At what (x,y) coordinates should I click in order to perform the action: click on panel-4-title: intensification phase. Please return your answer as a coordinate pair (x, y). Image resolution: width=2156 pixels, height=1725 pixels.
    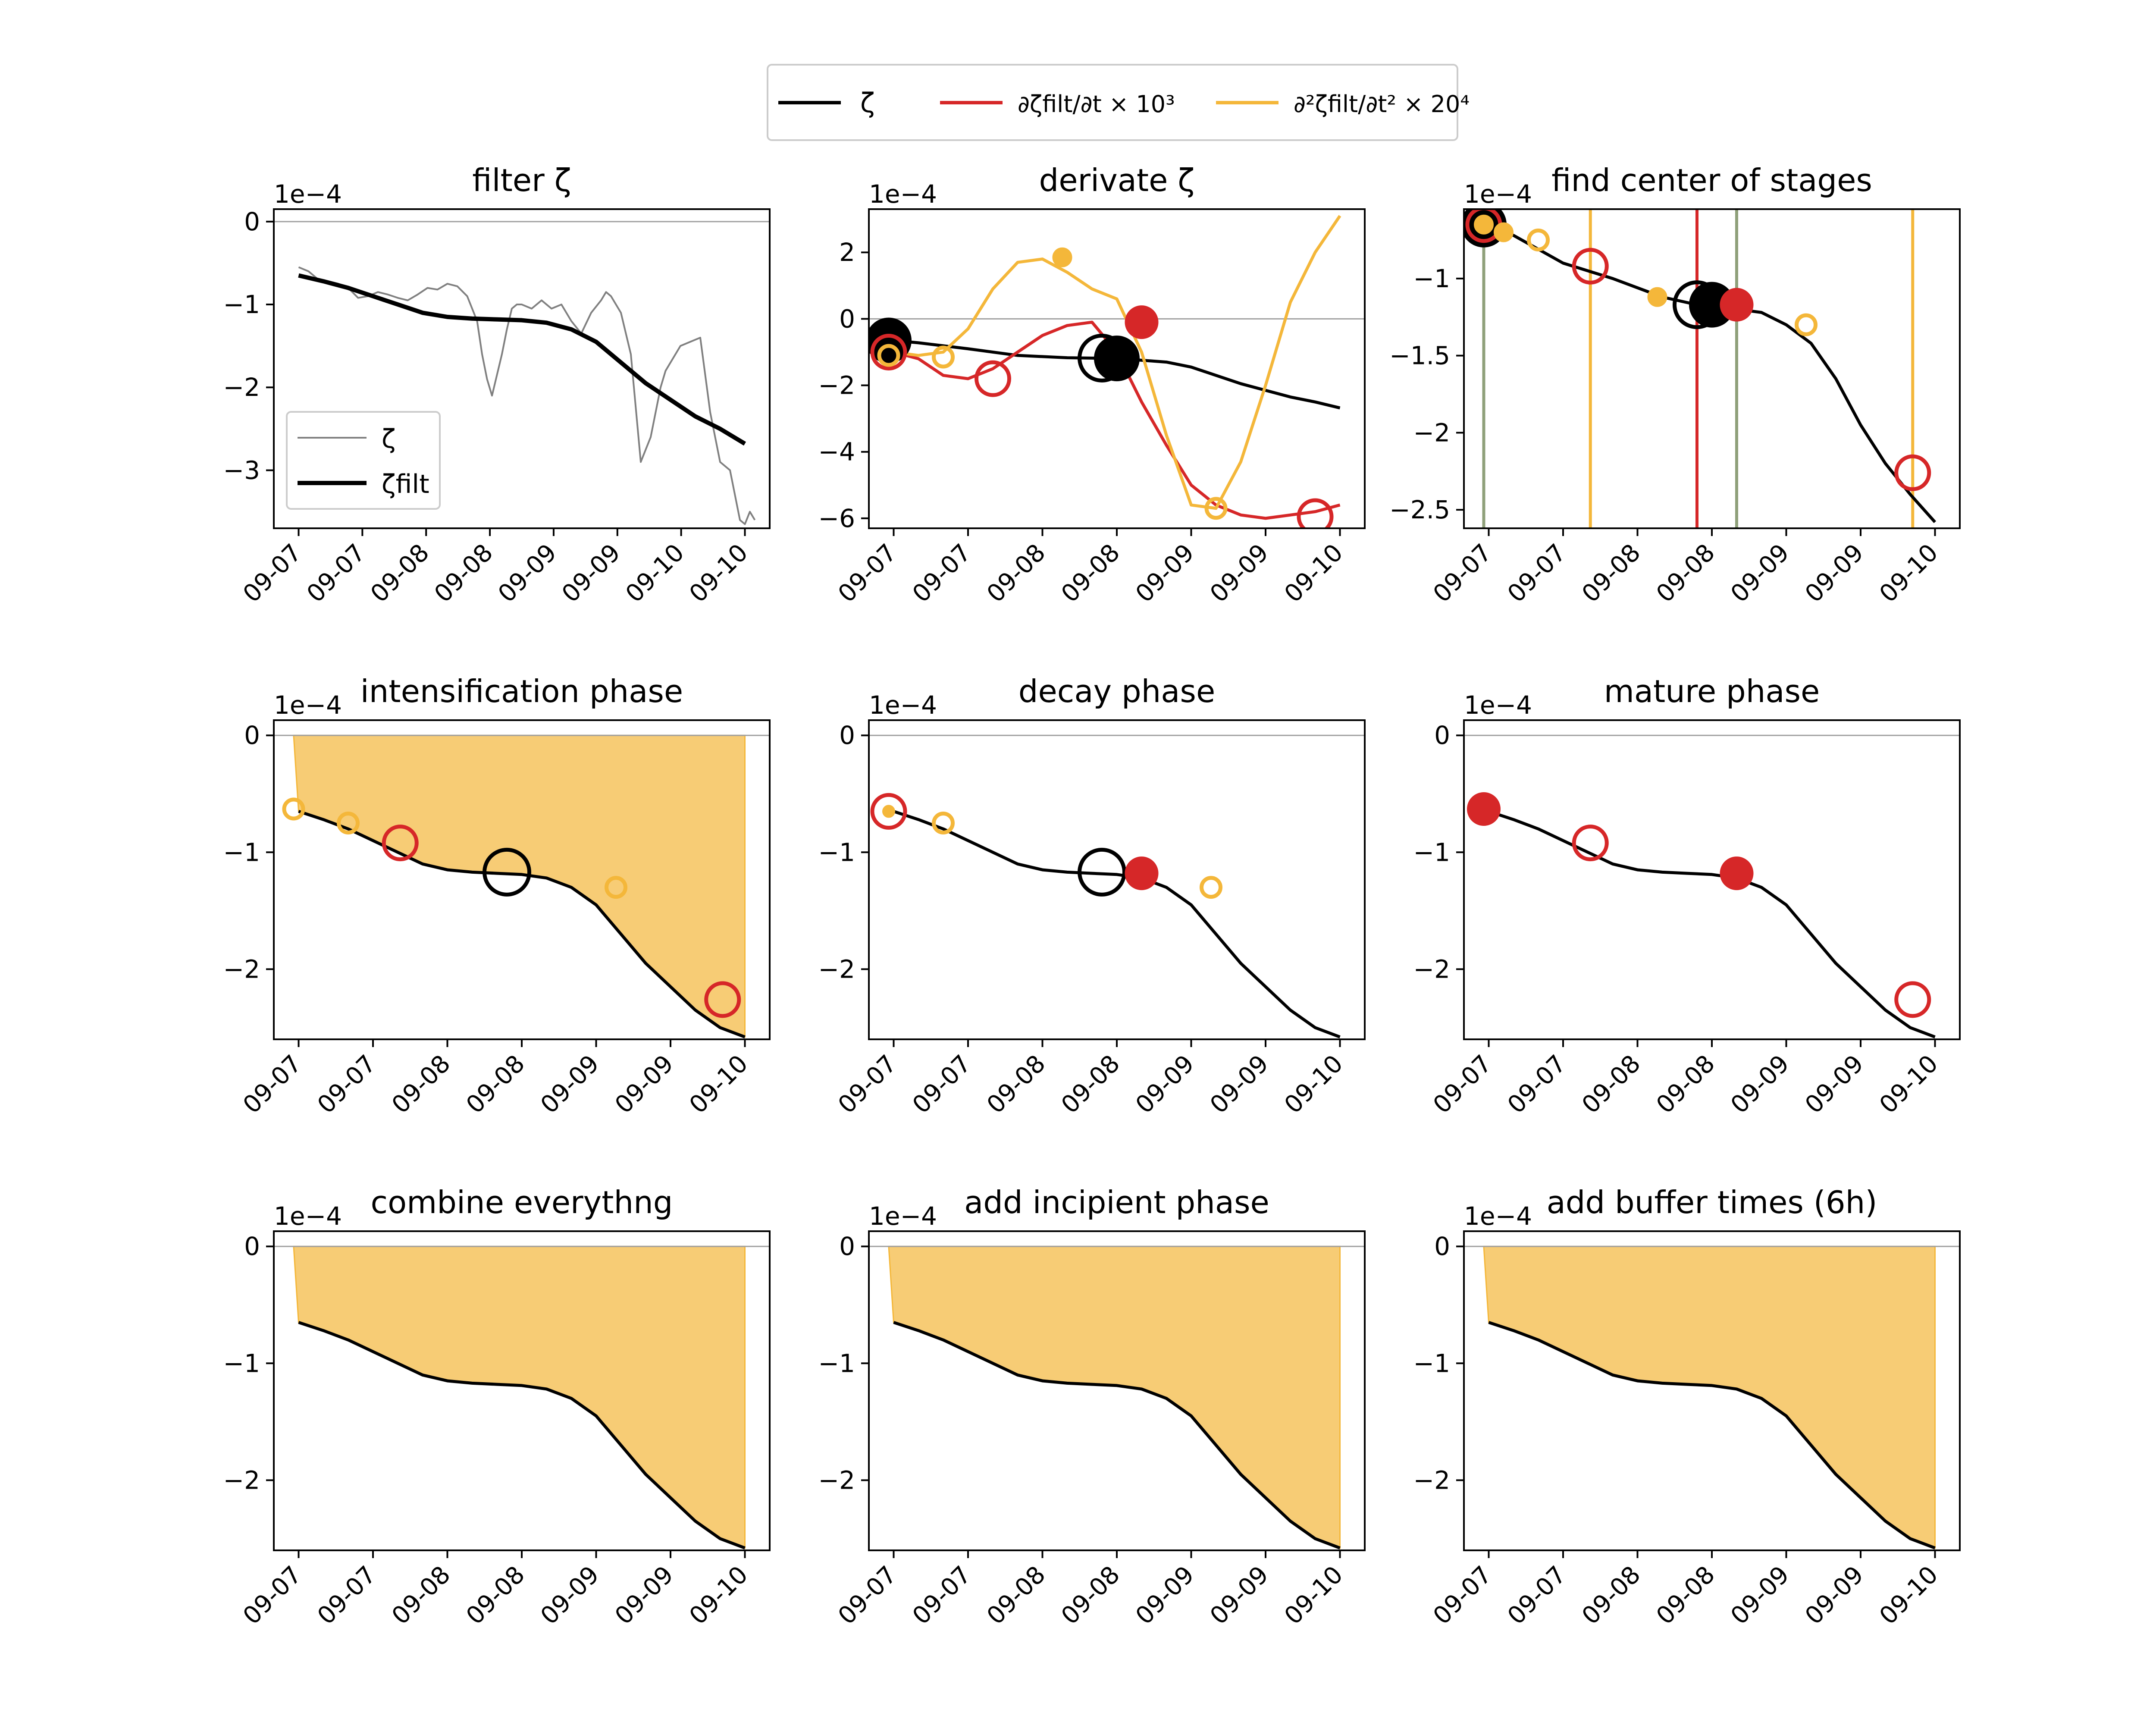
    Looking at the image, I should click on (521, 691).